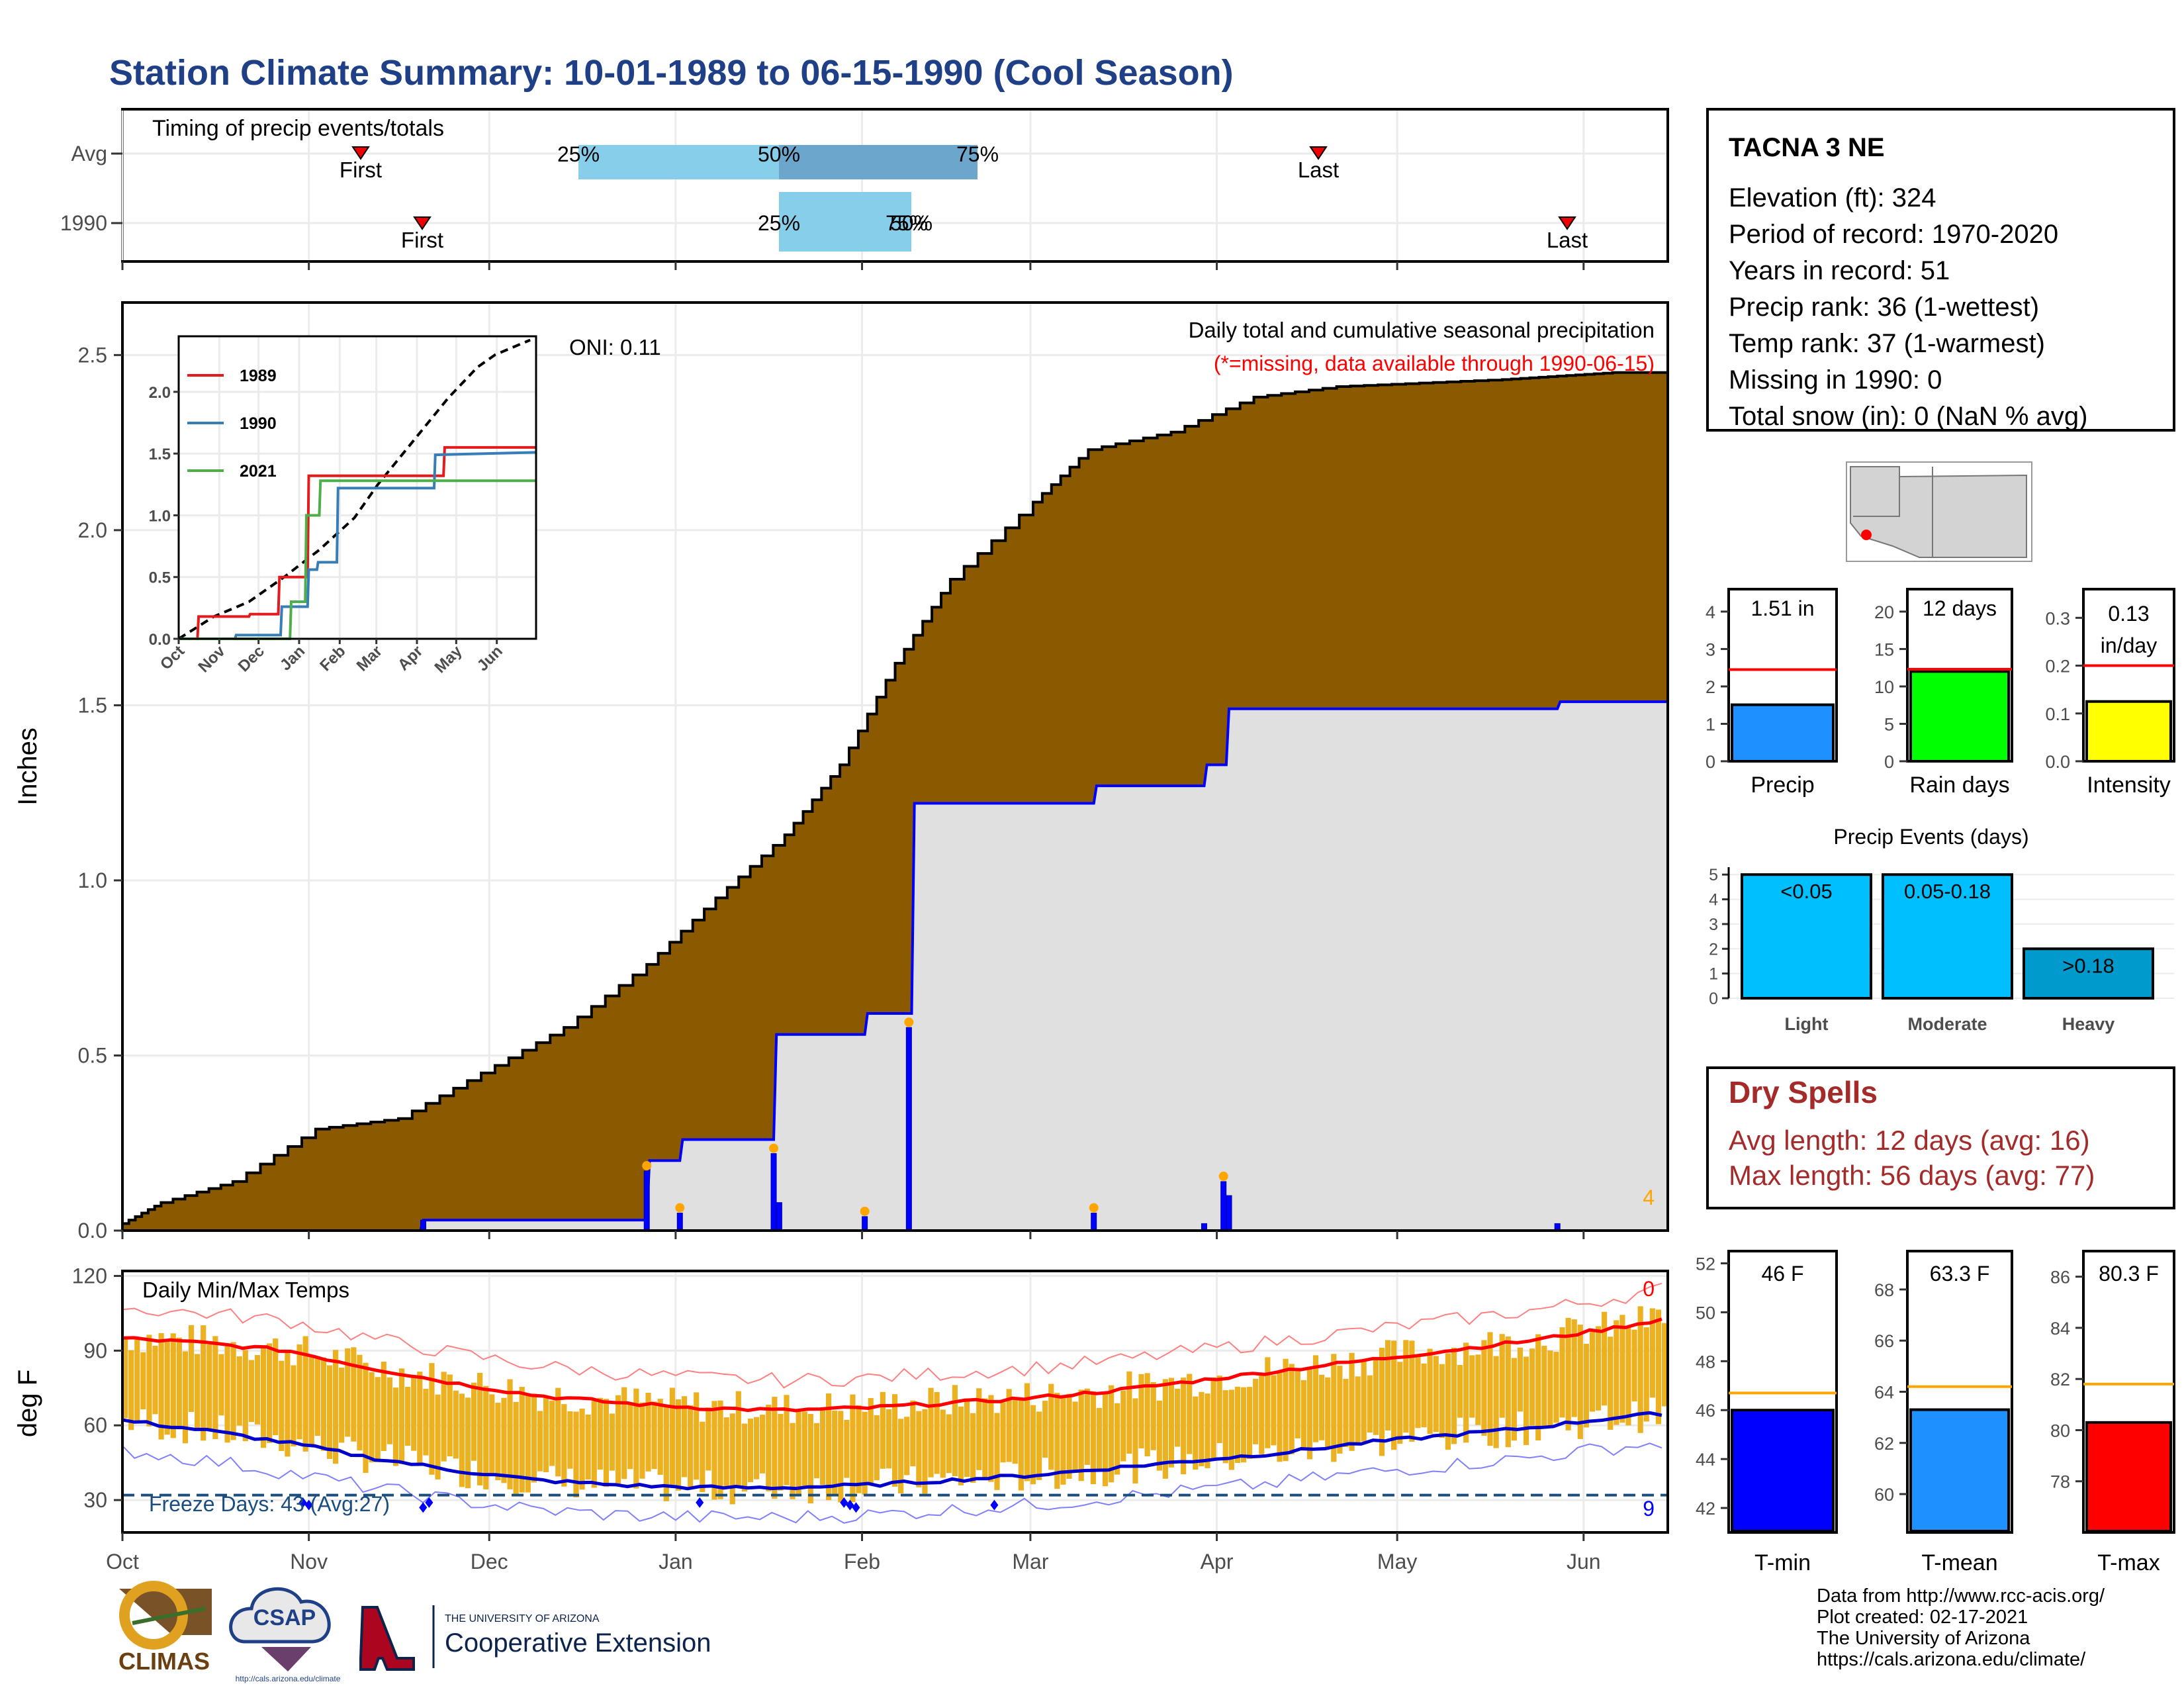 The width and height of the screenshot is (2184, 1688). I want to click on station-info-frame, so click(1940, 270).